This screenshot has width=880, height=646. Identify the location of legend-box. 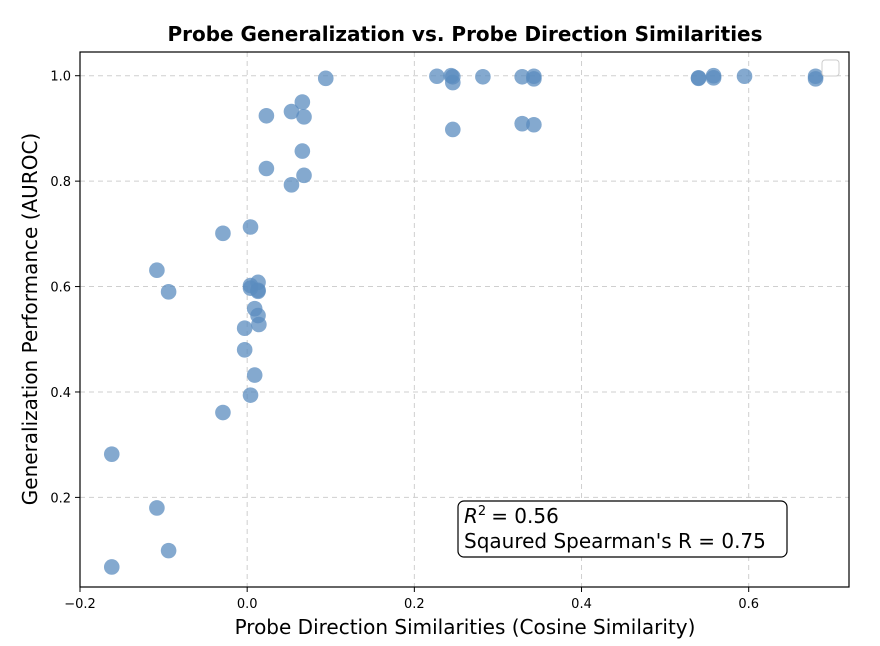
(830, 68).